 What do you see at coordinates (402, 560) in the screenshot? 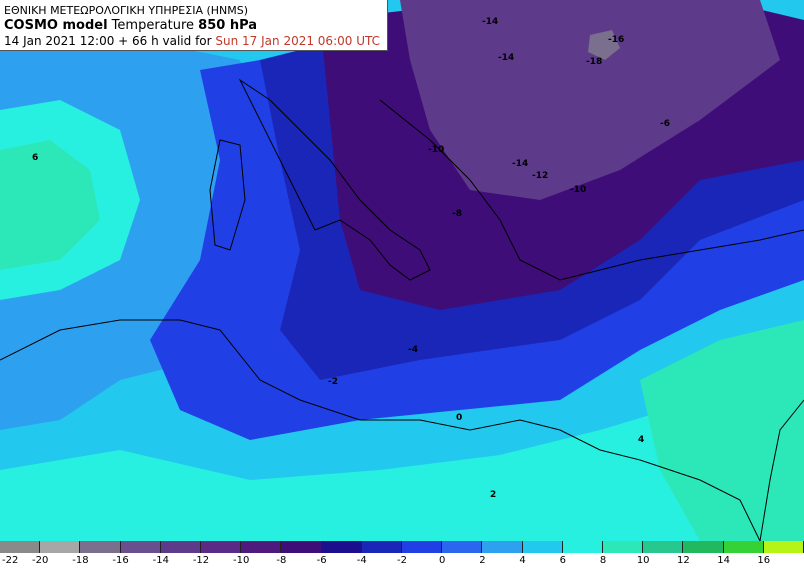
I see `colorbar-label: -2` at bounding box center [402, 560].